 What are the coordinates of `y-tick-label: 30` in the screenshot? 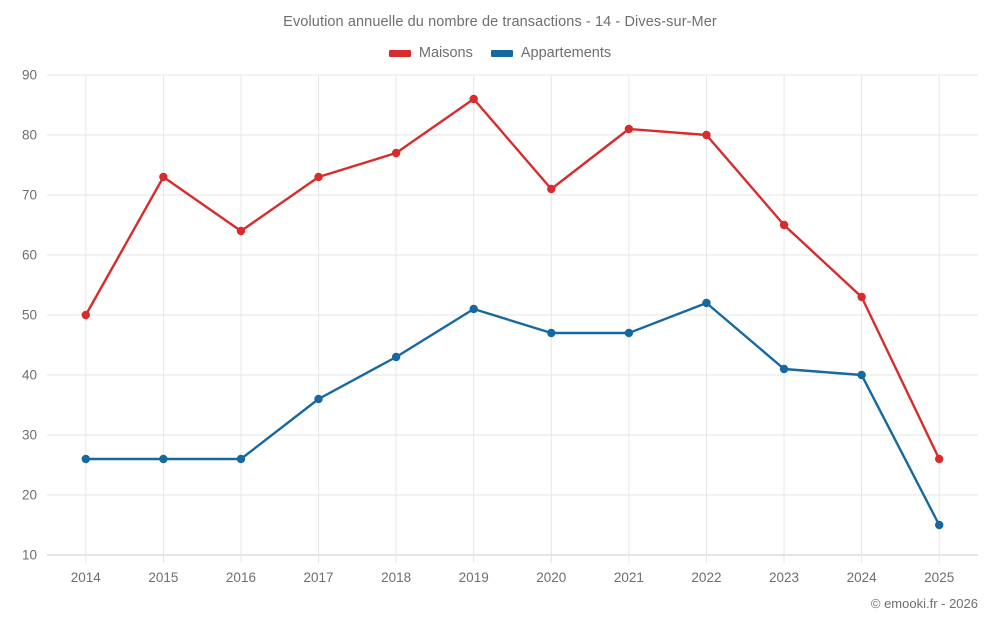 It's located at (29, 435).